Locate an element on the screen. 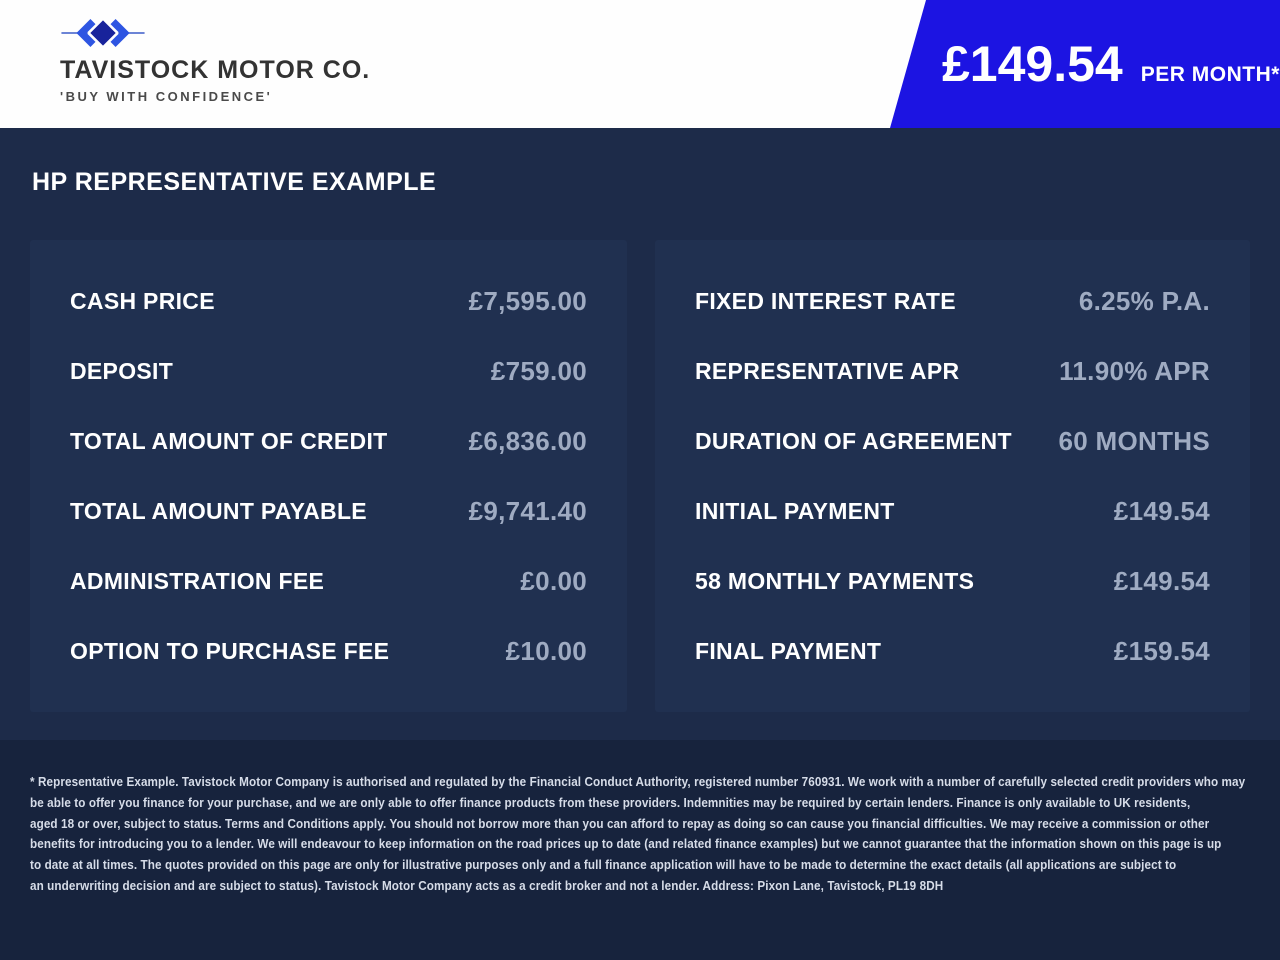  row-value: £6,836.00 is located at coordinates (527, 440).